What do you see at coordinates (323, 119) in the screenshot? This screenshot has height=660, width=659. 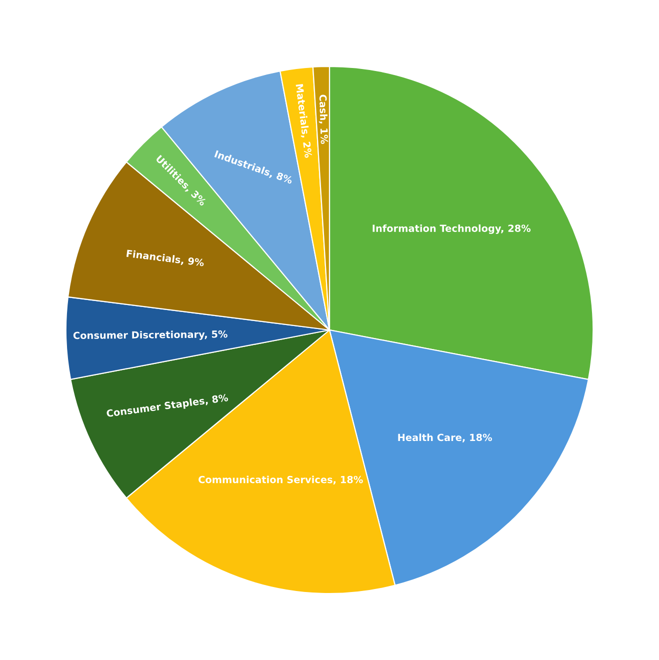 I see `slice-label: Cash, 1%` at bounding box center [323, 119].